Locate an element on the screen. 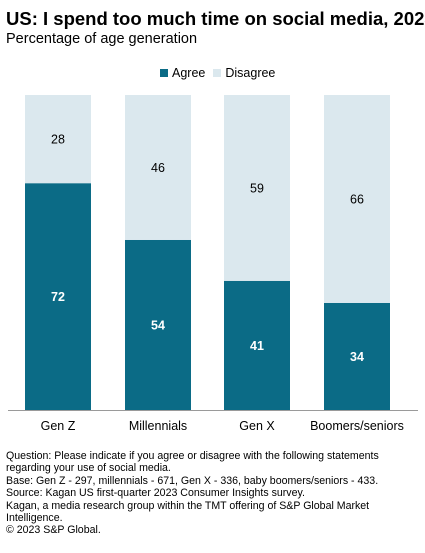 The image size is (425, 553). legend-item-disagree: Disagree is located at coordinates (244, 73).